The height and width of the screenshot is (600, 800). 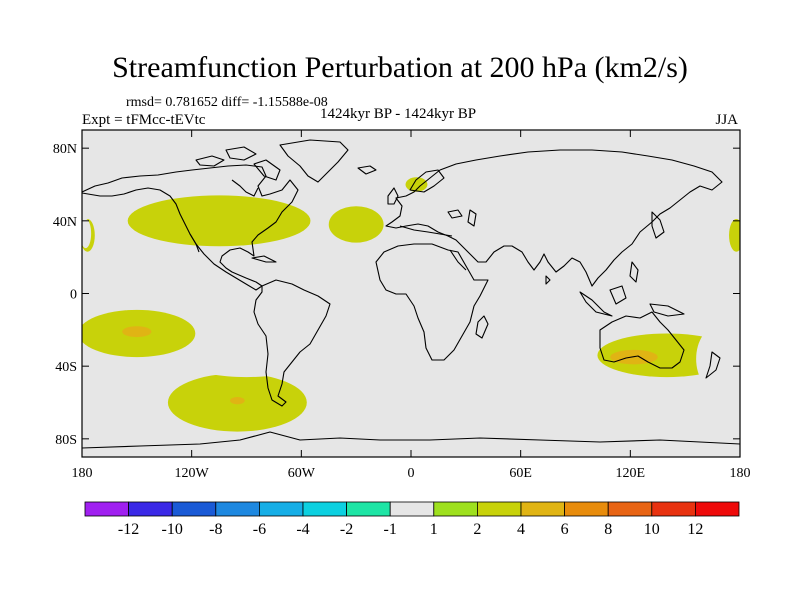 I want to click on coast-gulf-of-california, so click(x=194, y=243).